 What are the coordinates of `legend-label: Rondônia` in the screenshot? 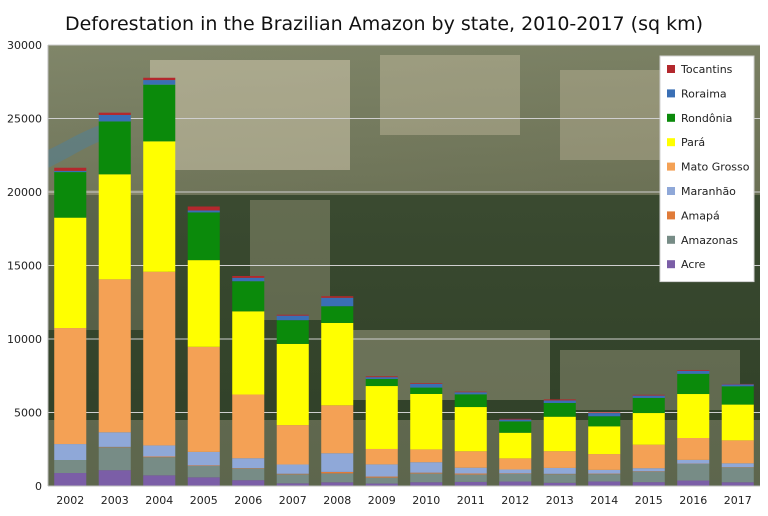 It's located at (706, 118).